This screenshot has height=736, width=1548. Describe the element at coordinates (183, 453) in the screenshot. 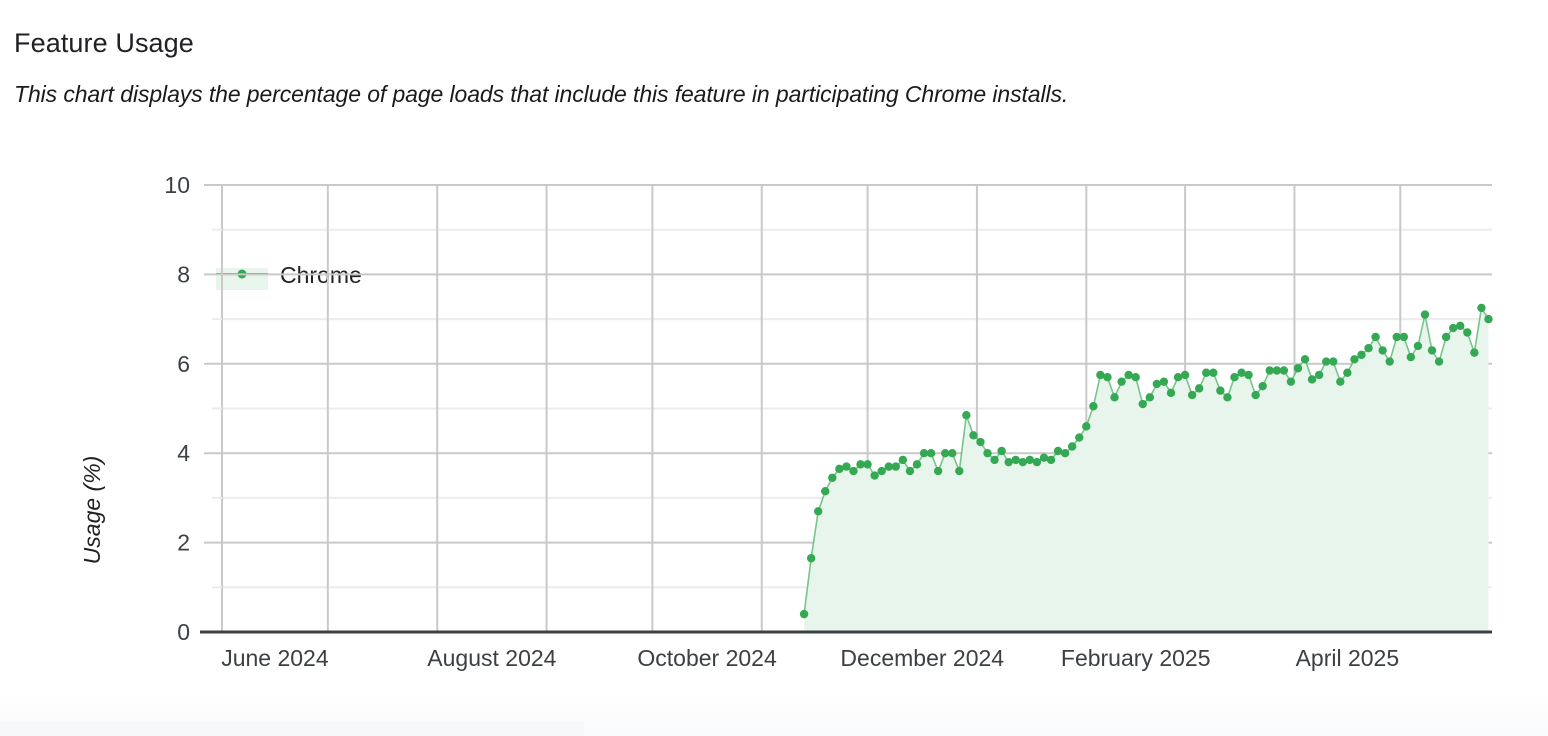

I see `y-tick-label: 4` at that location.